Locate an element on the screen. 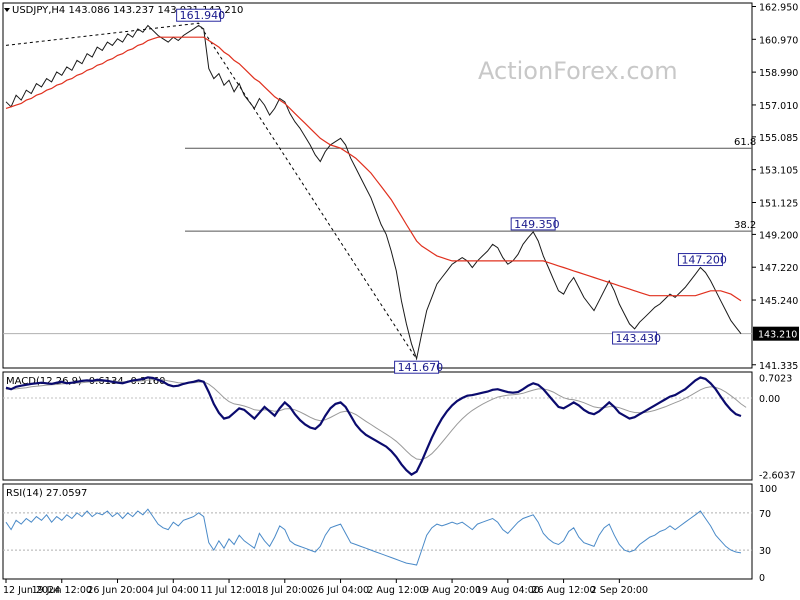 Image resolution: width=800 pixels, height=600 pixels. x-tick-label: 4 Jul 04:00 is located at coordinates (173, 590).